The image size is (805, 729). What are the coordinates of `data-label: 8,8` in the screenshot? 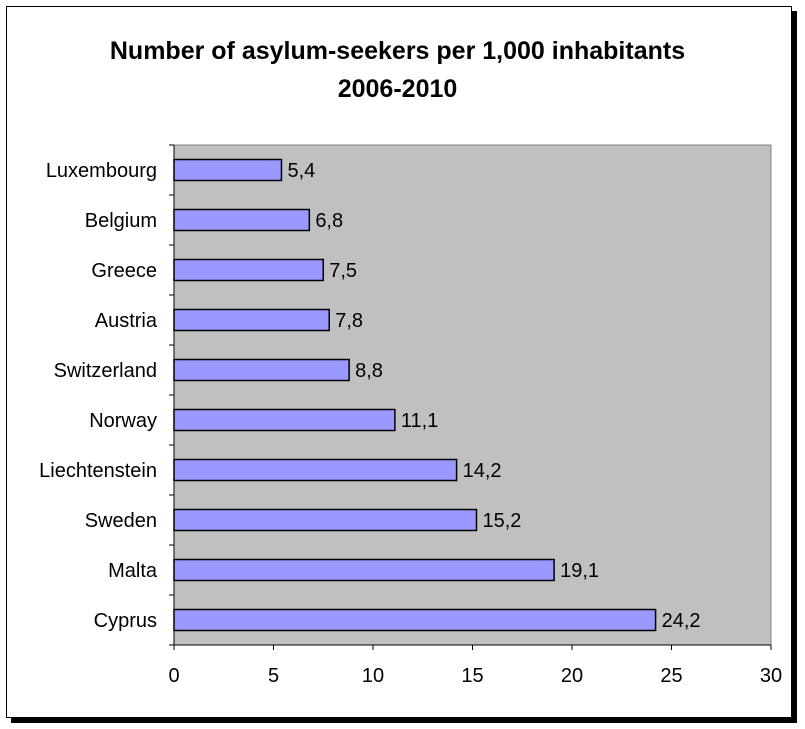 It's located at (369, 371).